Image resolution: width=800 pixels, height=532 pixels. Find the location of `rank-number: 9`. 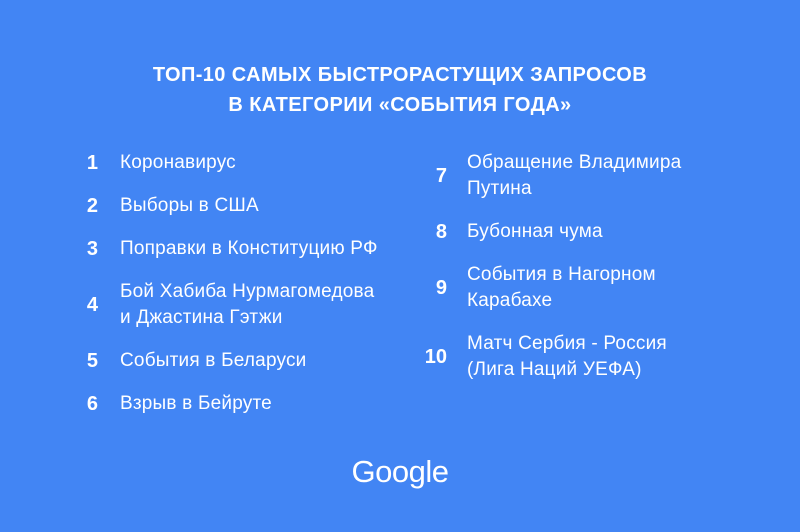

rank-number: 9 is located at coordinates (441, 288).